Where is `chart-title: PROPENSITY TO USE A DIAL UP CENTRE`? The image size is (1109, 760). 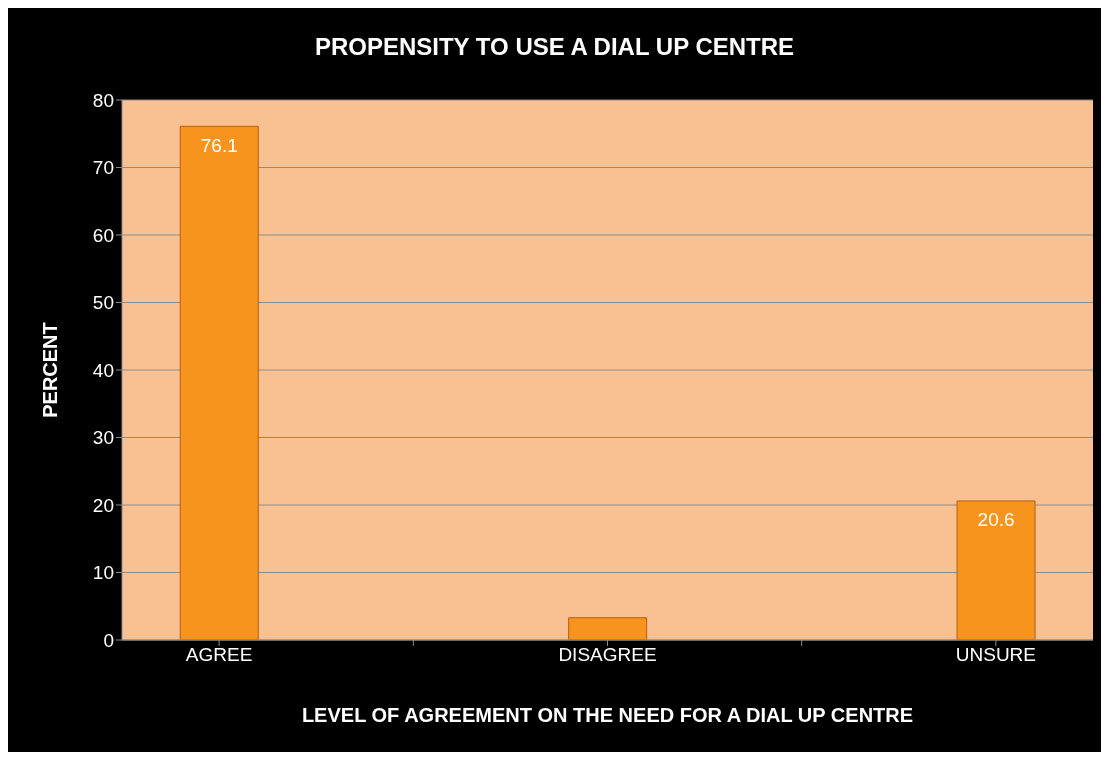
chart-title: PROPENSITY TO USE A DIAL UP CENTRE is located at coordinates (554, 47).